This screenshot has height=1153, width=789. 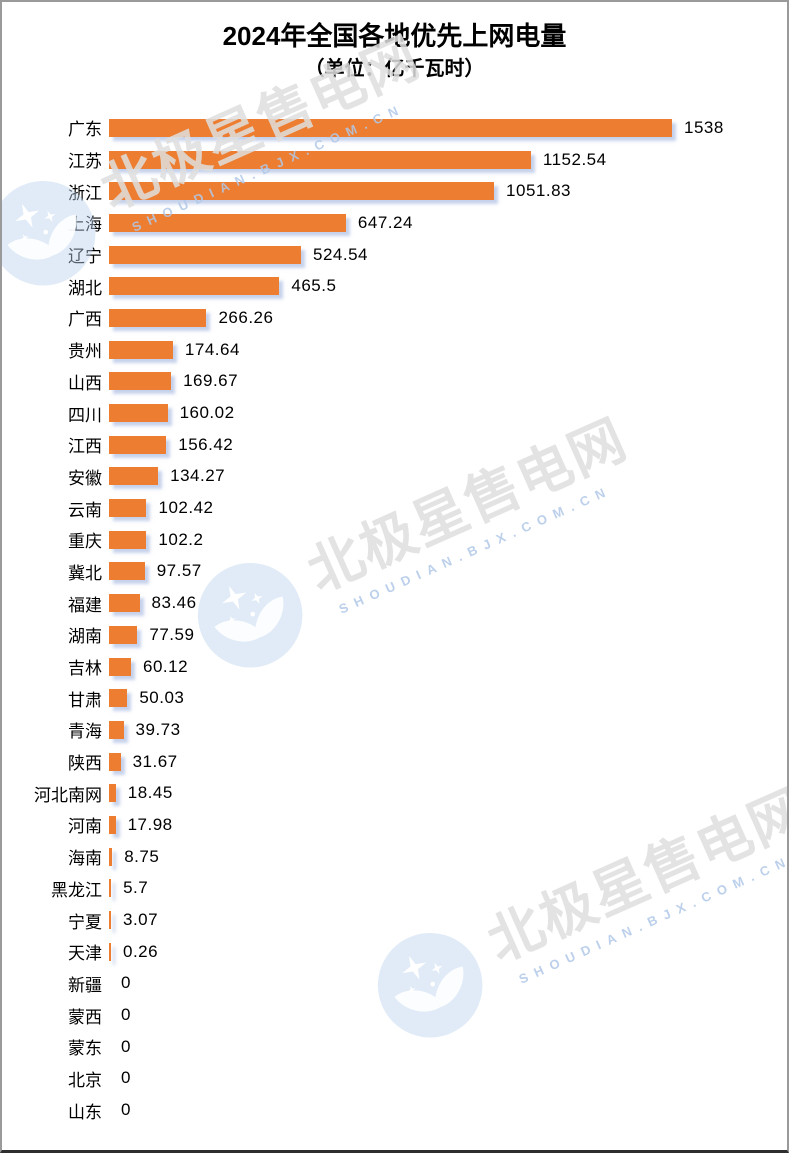 I want to click on chart-row: 湖南 77.59, so click(x=394, y=635).